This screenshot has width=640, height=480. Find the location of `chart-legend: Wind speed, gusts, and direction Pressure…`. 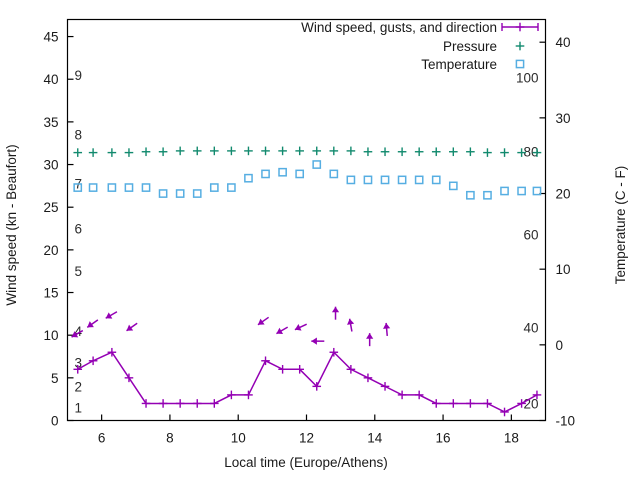

chart-legend: Wind speed, gusts, and direction Pressure… is located at coordinates (420, 46).